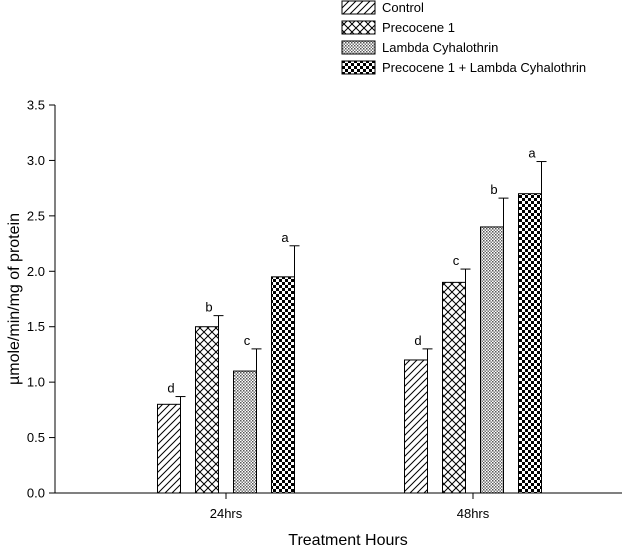  What do you see at coordinates (358, 7) in the screenshot?
I see `legend-swatch-diagonal-hatch` at bounding box center [358, 7].